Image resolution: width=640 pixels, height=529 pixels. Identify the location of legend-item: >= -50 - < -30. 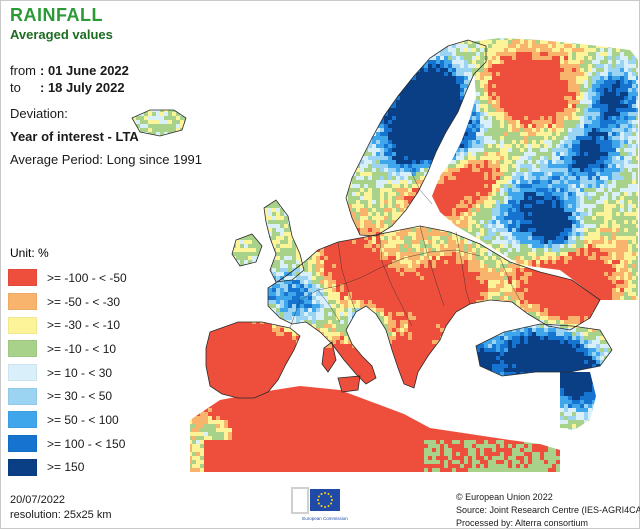
(83, 302).